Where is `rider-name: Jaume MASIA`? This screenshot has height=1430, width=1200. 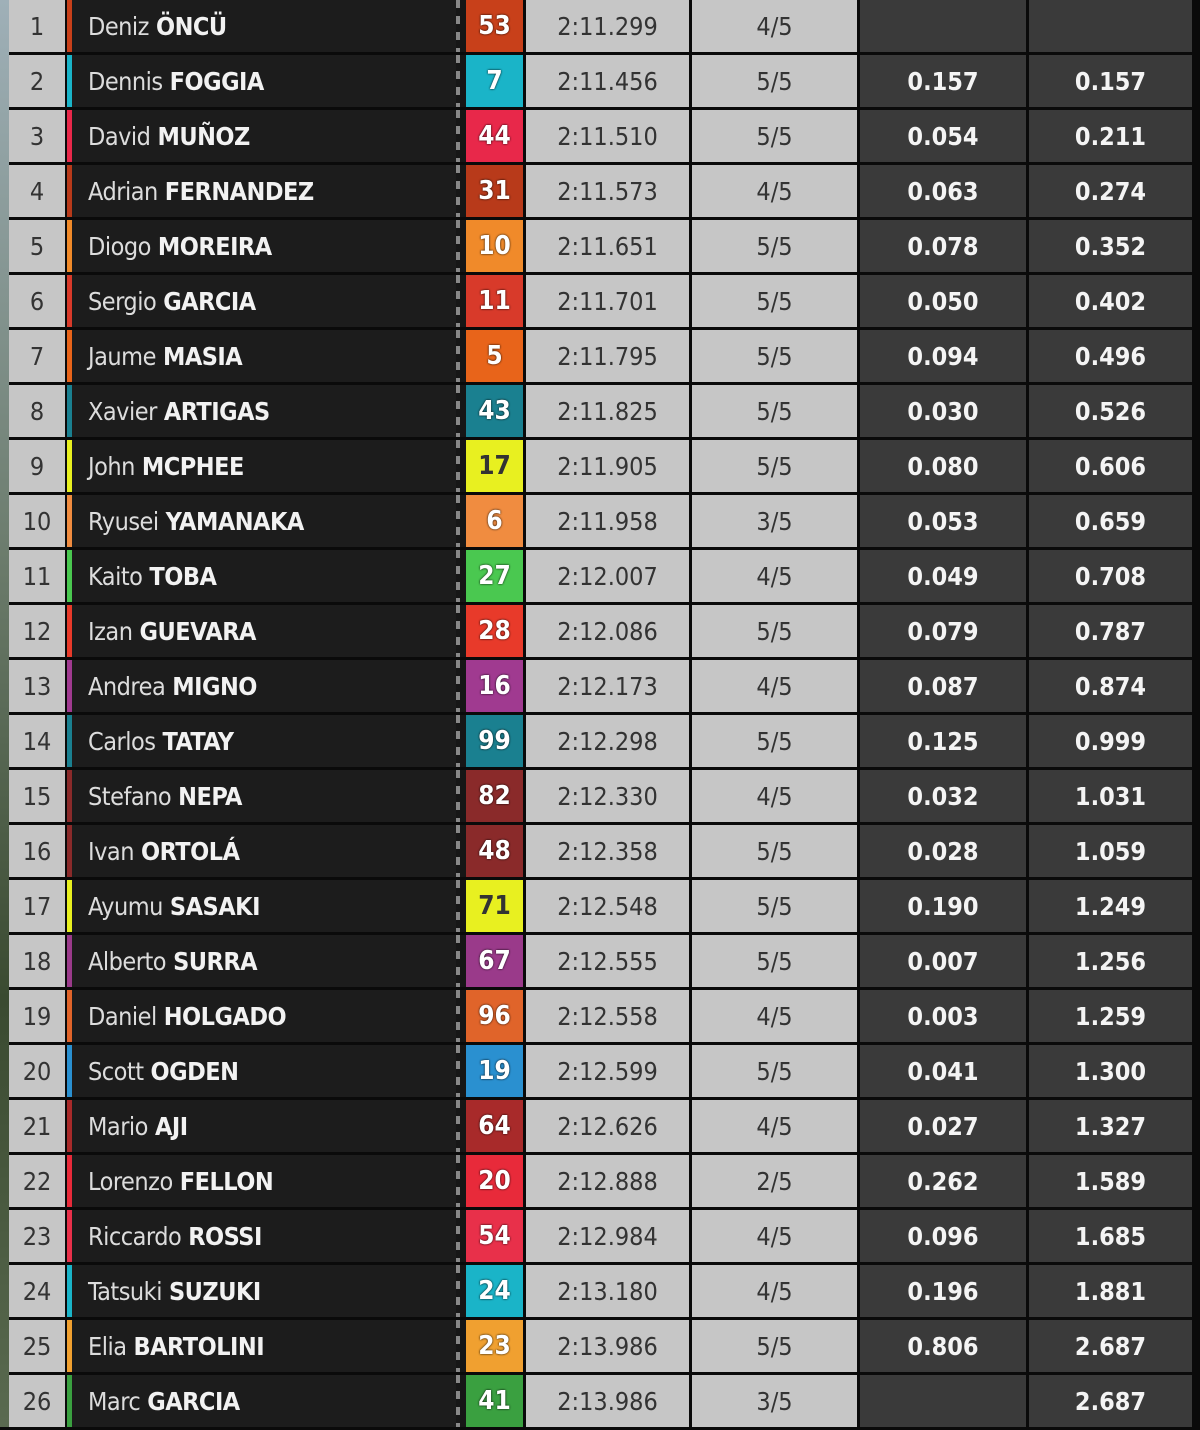
rider-name: Jaume MASIA is located at coordinates (264, 356).